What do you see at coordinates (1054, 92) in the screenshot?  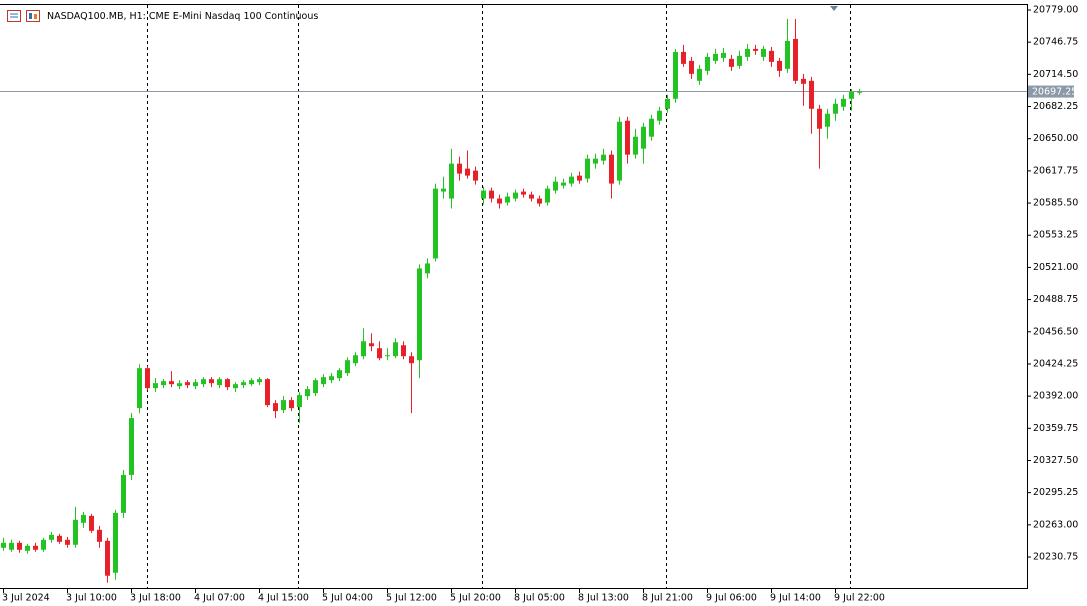 I see `current-price-label: 20697.25` at bounding box center [1054, 92].